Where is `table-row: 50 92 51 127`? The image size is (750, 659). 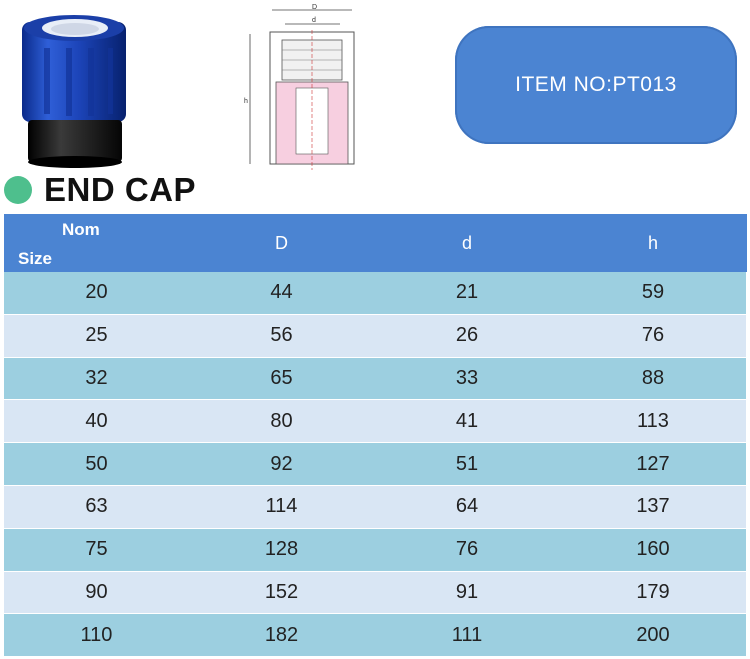
table-row: 50 92 51 127 is located at coordinates (375, 464).